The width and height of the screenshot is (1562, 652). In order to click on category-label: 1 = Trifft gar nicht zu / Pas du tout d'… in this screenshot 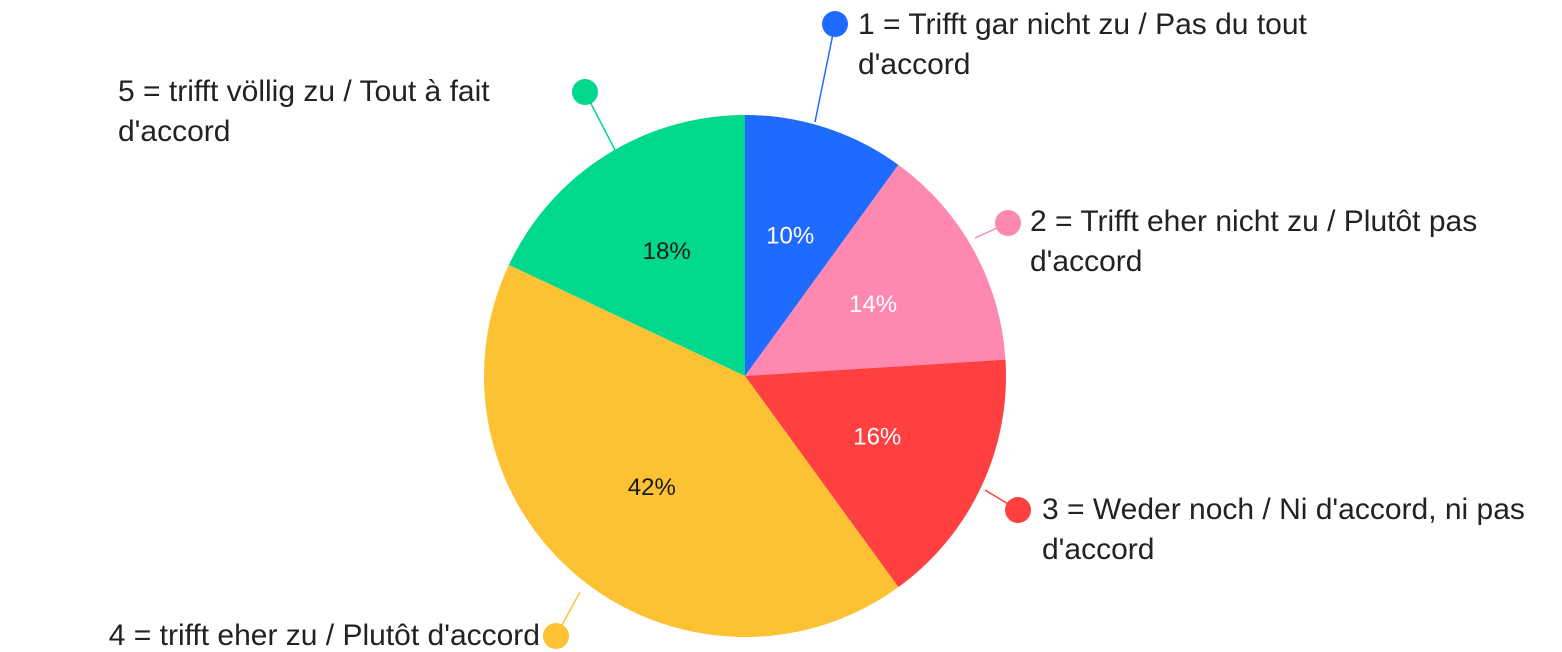, I will do `click(1082, 44)`.